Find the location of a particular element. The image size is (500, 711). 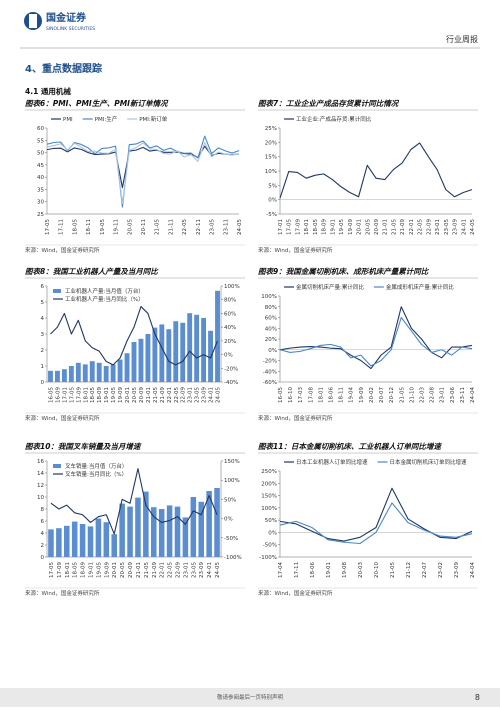

y-tick-label: 12 is located at coordinates (40, 486).